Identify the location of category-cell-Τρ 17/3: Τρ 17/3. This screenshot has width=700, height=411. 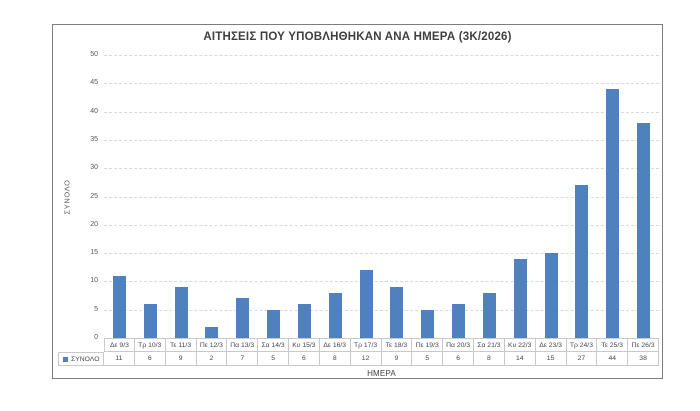
(366, 345).